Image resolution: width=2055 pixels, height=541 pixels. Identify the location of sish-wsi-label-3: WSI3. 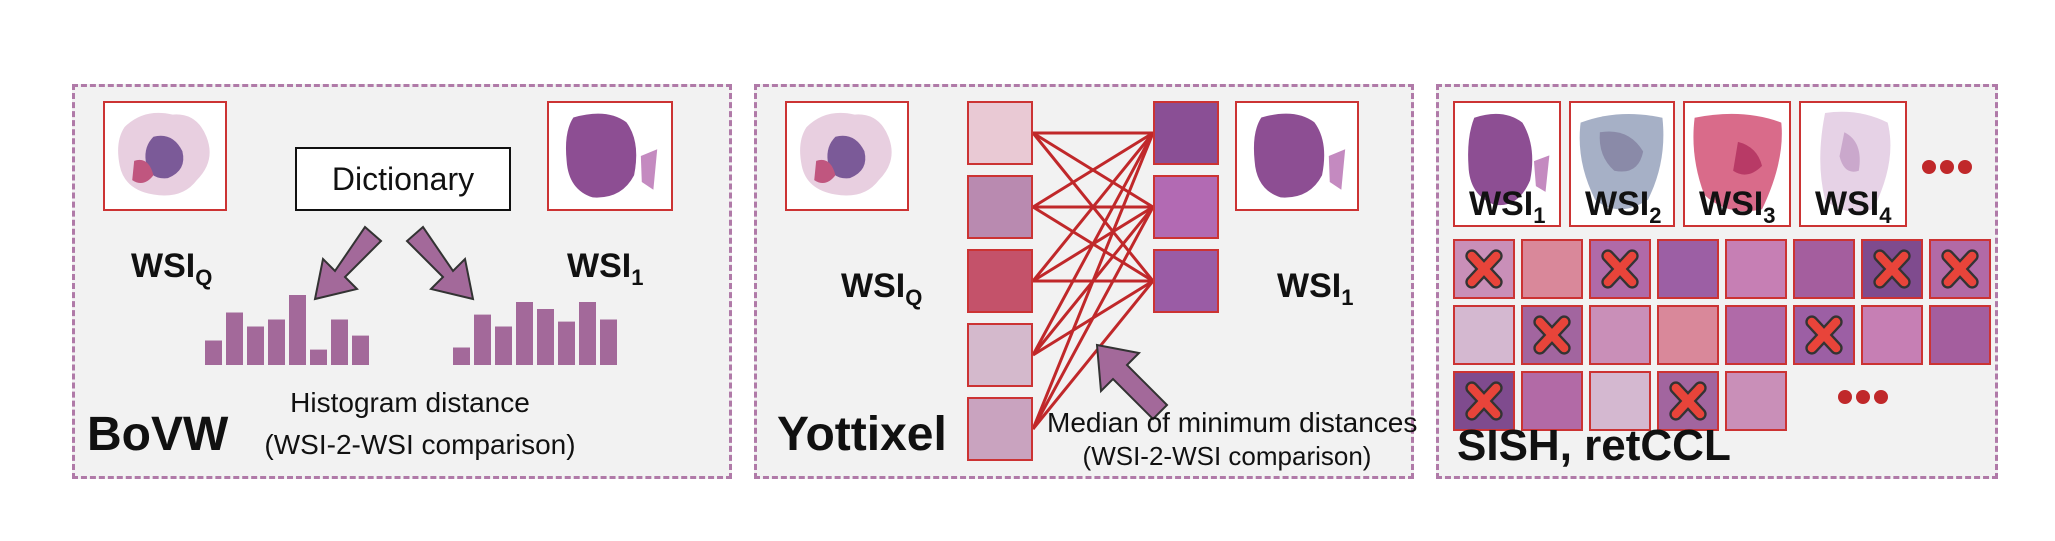
(1737, 206).